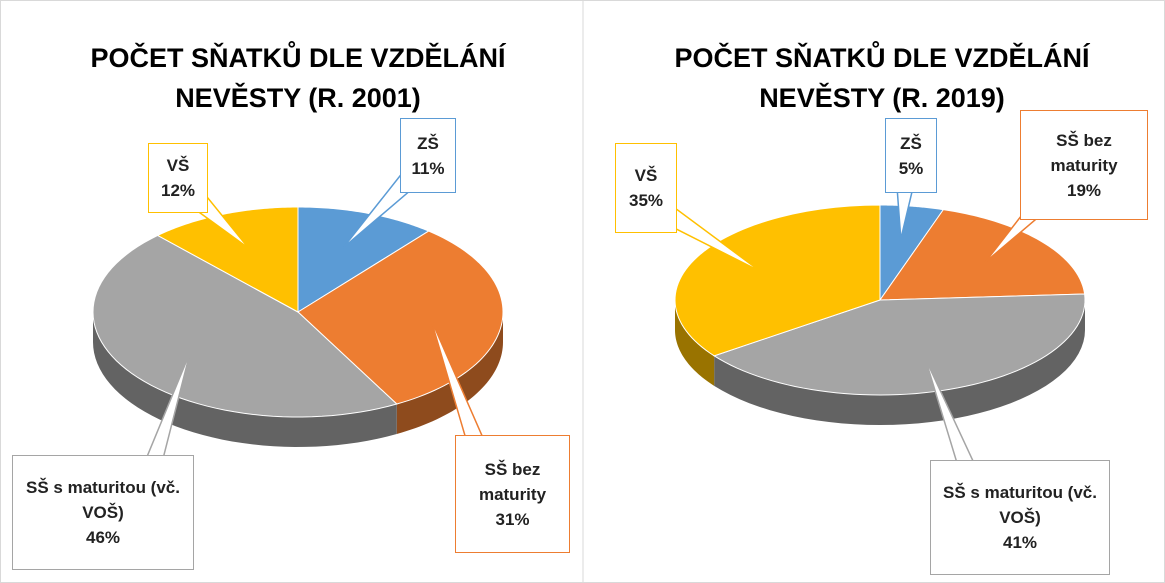  What do you see at coordinates (428, 168) in the screenshot?
I see `value-label: 11%` at bounding box center [428, 168].